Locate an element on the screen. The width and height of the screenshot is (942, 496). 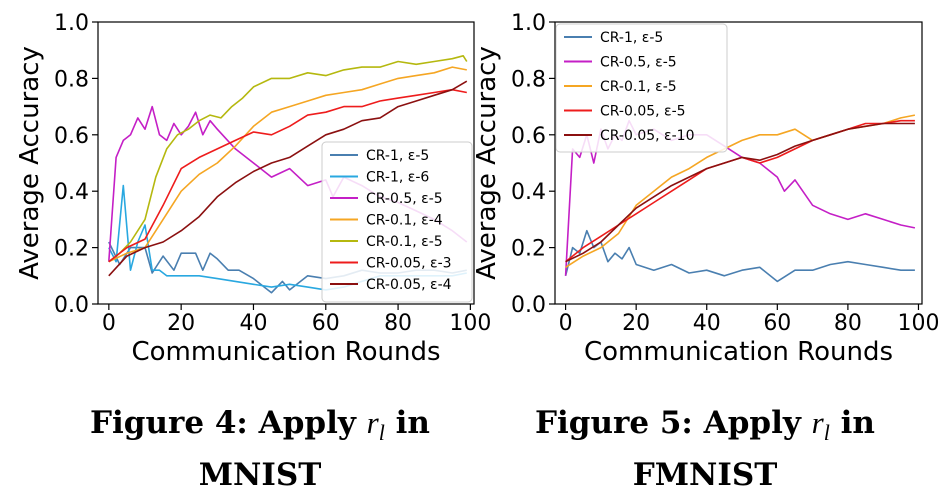
legend-label: CR-0.05, ε-3 is located at coordinates (409, 264).